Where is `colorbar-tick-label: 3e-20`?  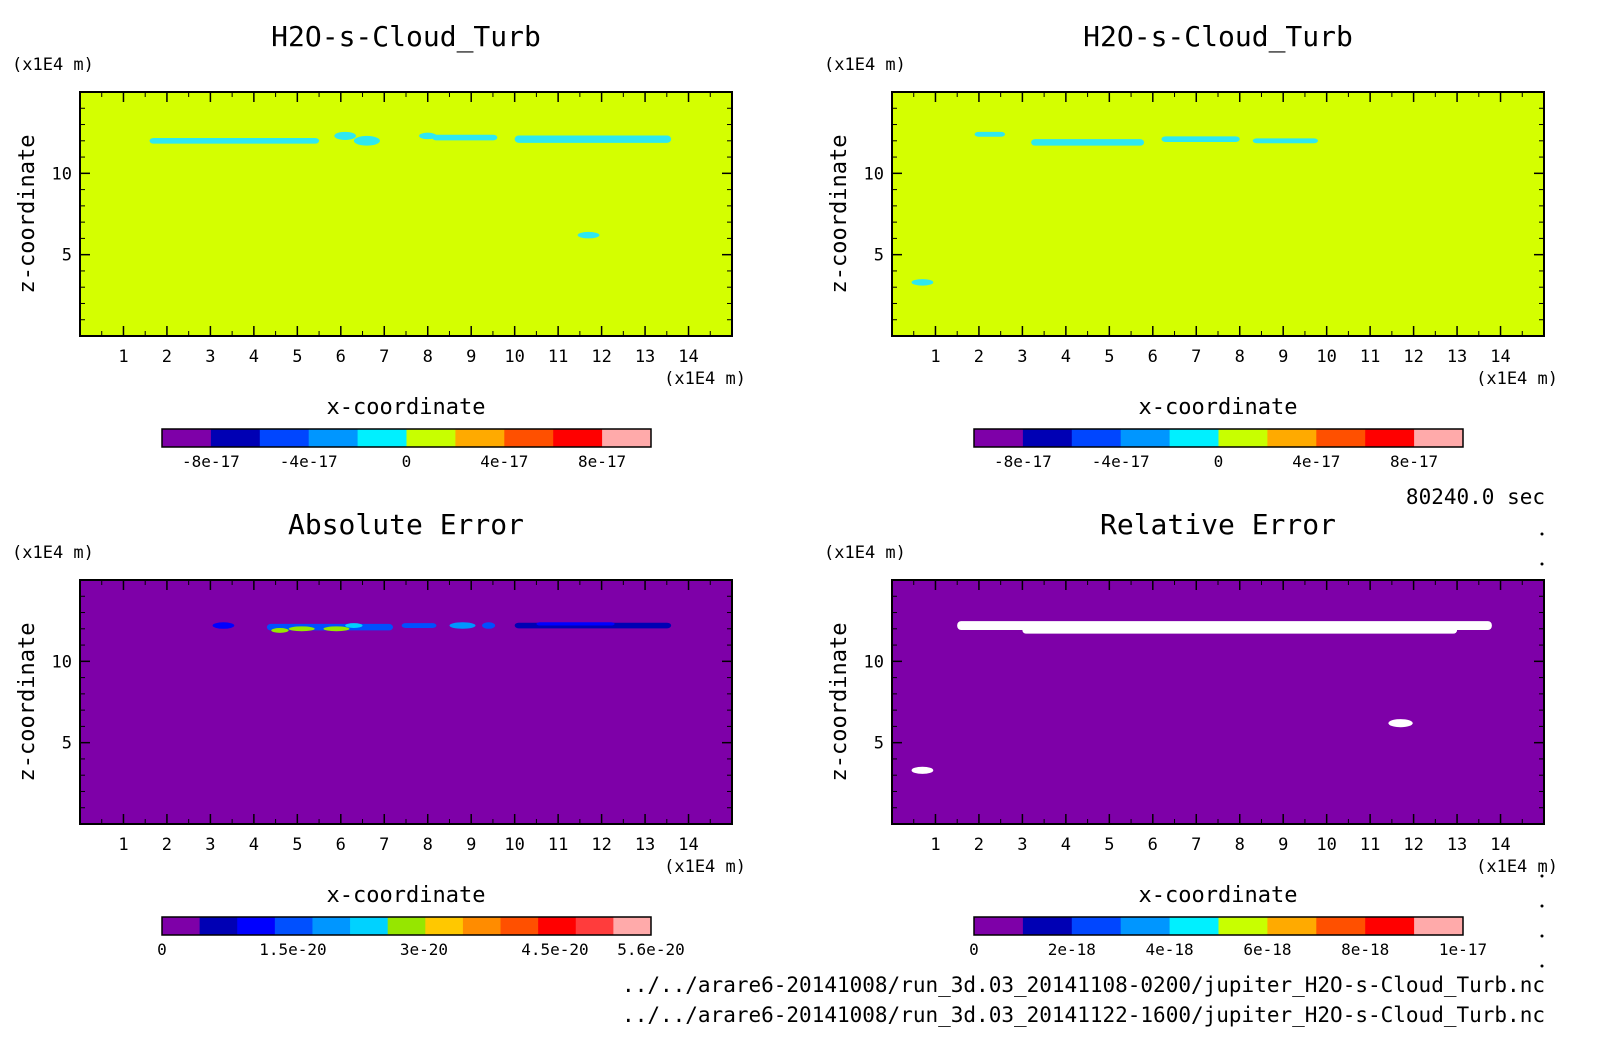
colorbar-tick-label: 3e-20 is located at coordinates (424, 949).